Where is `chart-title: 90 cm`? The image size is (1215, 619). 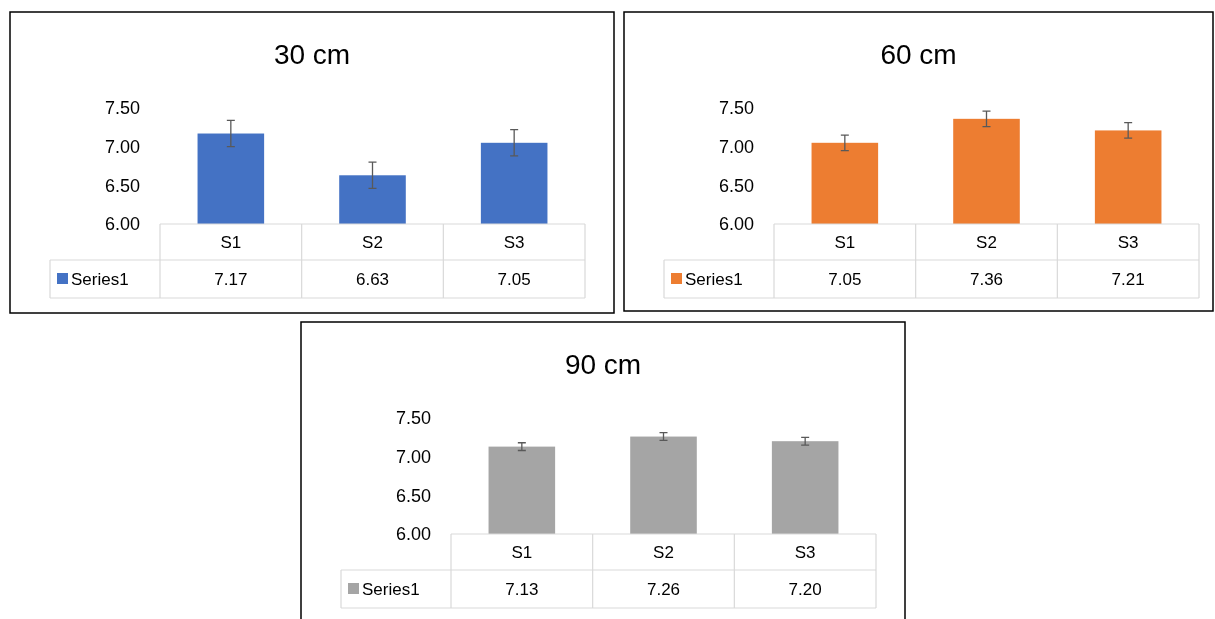
chart-title: 90 cm is located at coordinates (603, 364).